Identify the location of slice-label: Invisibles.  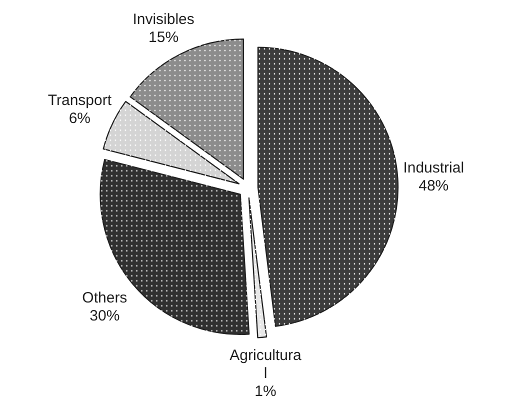
(163, 19).